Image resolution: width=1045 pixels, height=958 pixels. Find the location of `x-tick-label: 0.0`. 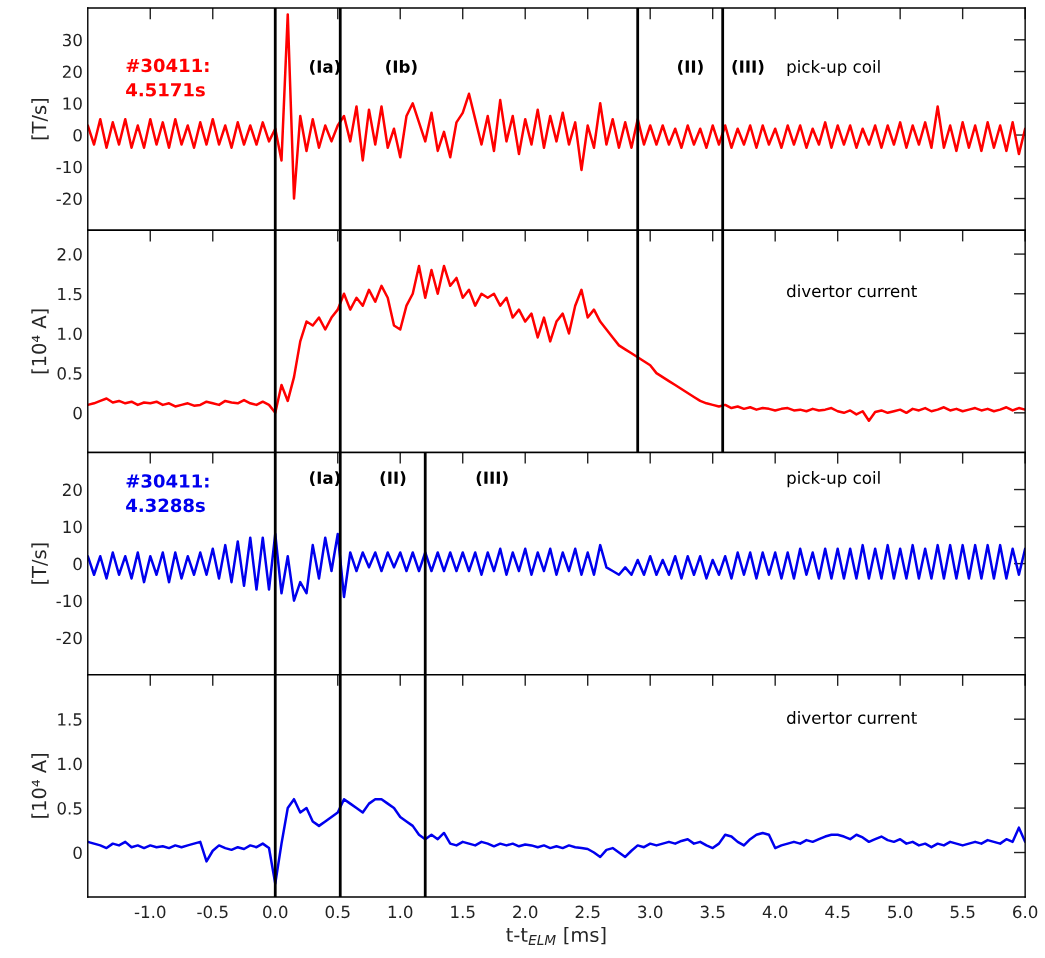

x-tick-label: 0.0 is located at coordinates (275, 912).